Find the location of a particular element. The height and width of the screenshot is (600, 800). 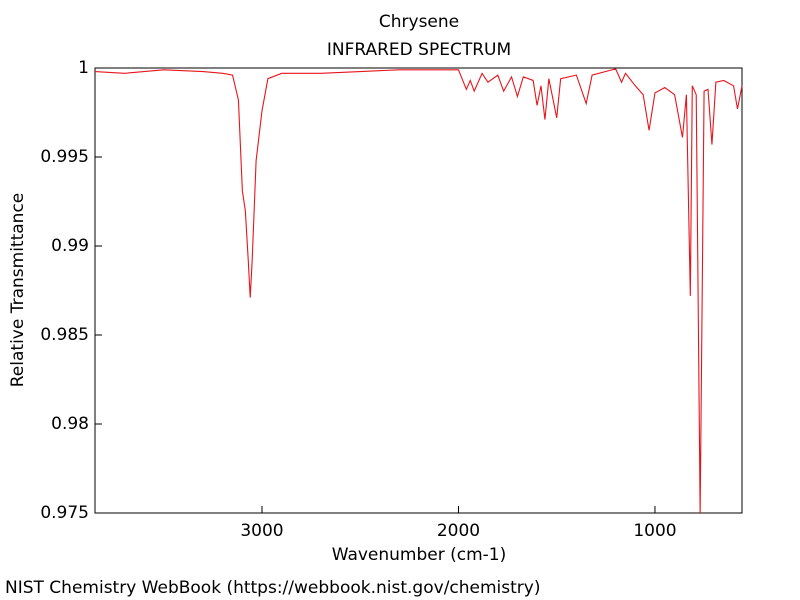

y-tick-label: 1 is located at coordinates (83, 68).